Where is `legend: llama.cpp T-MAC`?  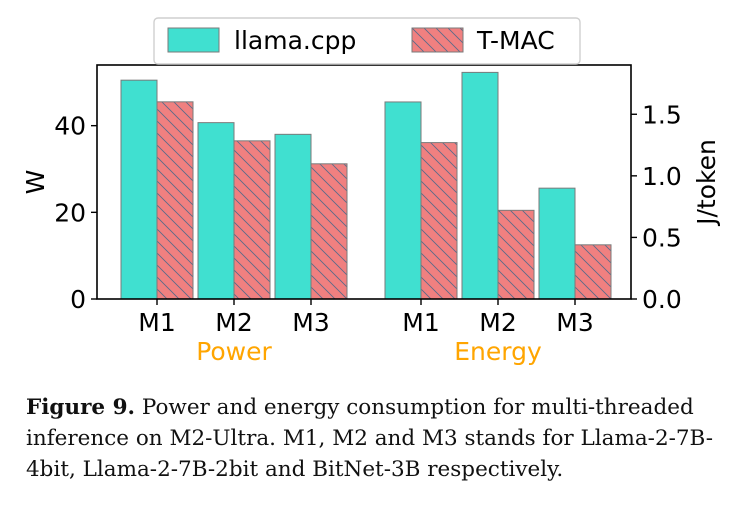 legend: llama.cpp T-MAC is located at coordinates (367, 41).